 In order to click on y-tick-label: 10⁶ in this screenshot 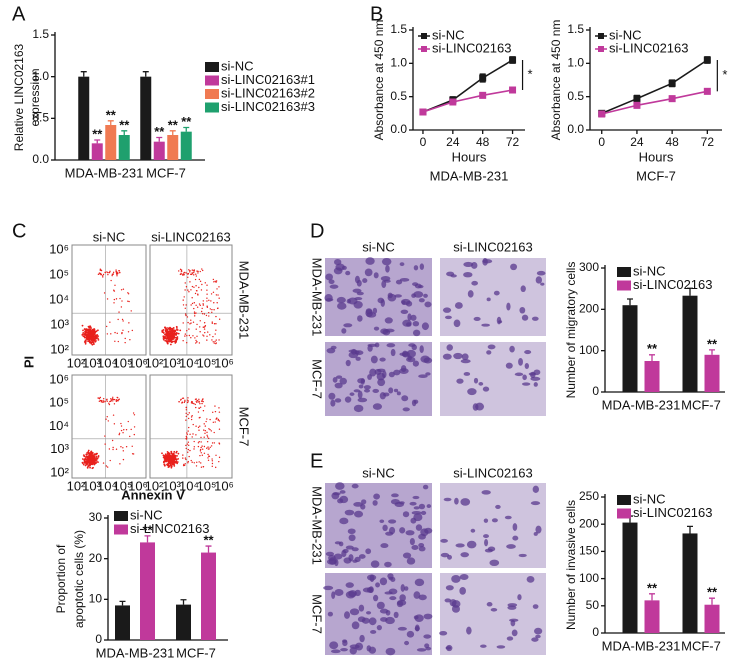, I will do `click(59, 248)`.